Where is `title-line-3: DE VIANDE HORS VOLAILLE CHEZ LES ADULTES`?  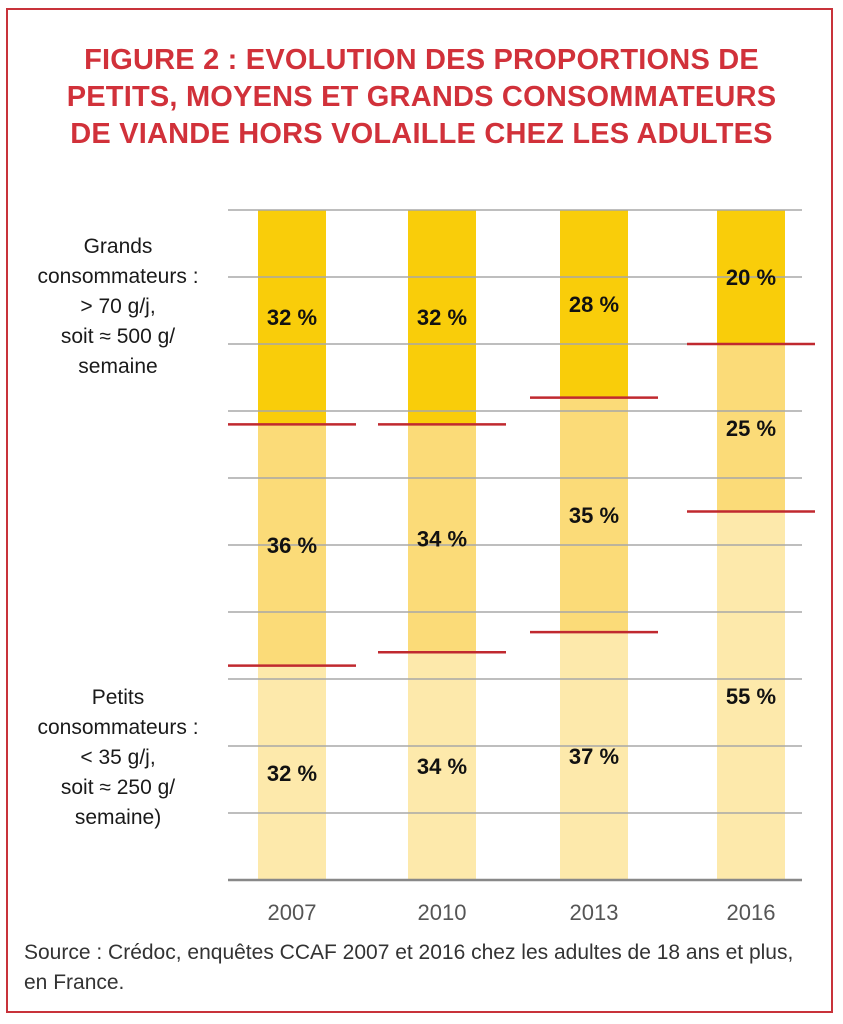 title-line-3: DE VIANDE HORS VOLAILLE CHEZ LES ADULTES is located at coordinates (421, 134).